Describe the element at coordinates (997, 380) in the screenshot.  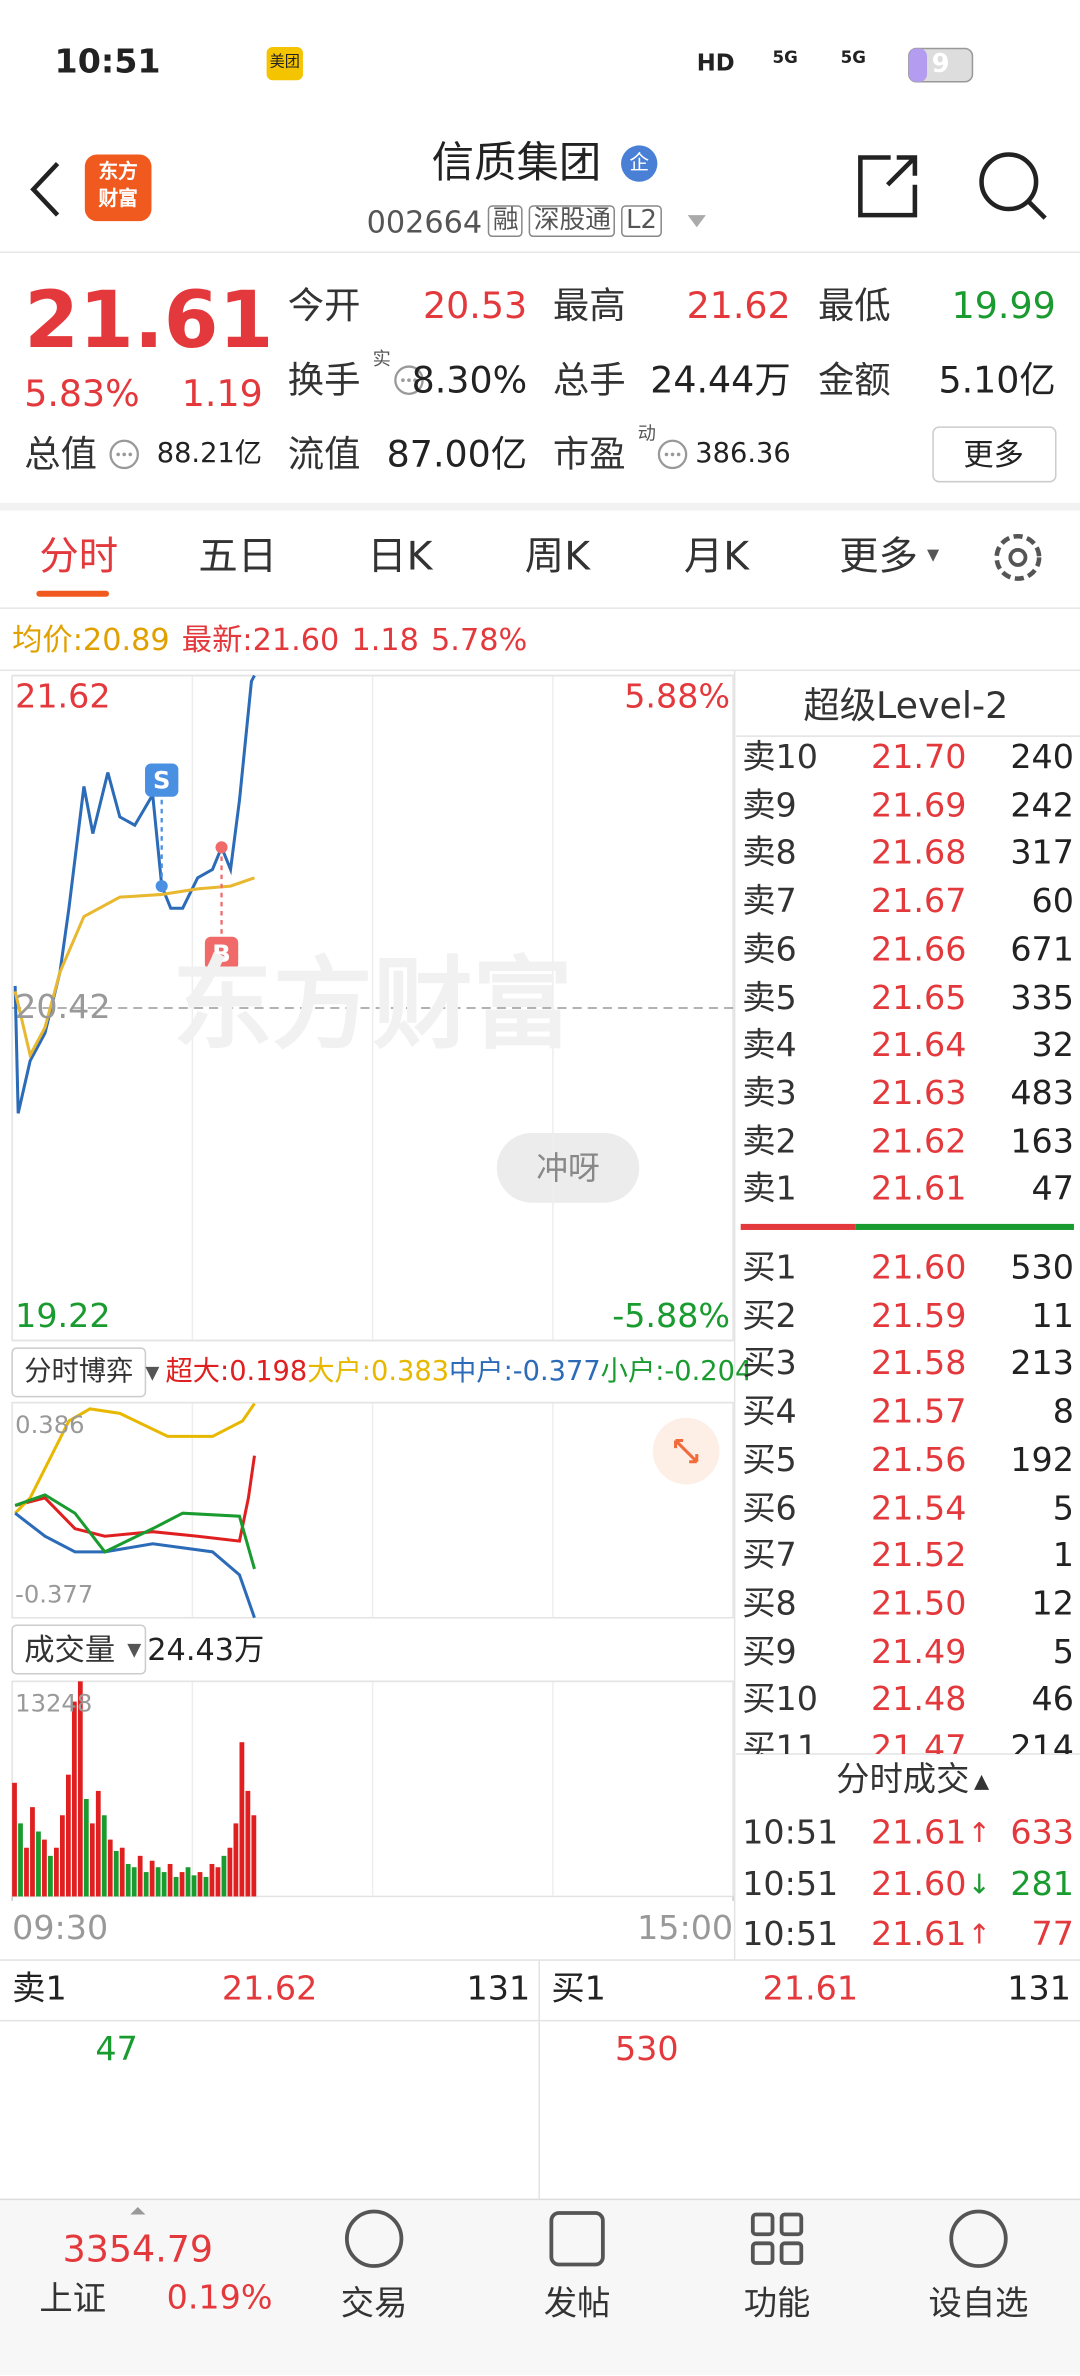
I see `stat-value: 5.10亿` at that location.